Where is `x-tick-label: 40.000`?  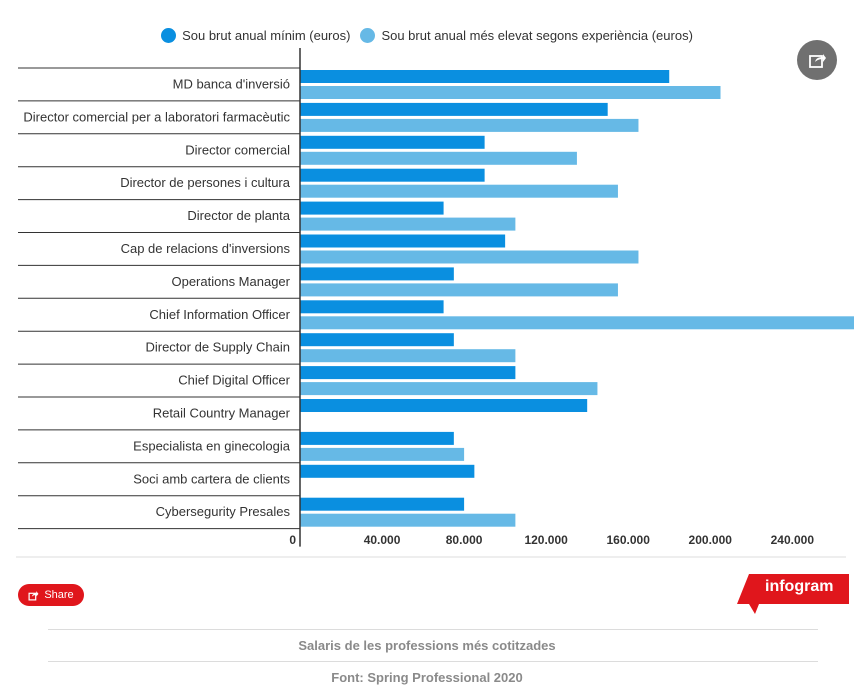 x-tick-label: 40.000 is located at coordinates (382, 540).